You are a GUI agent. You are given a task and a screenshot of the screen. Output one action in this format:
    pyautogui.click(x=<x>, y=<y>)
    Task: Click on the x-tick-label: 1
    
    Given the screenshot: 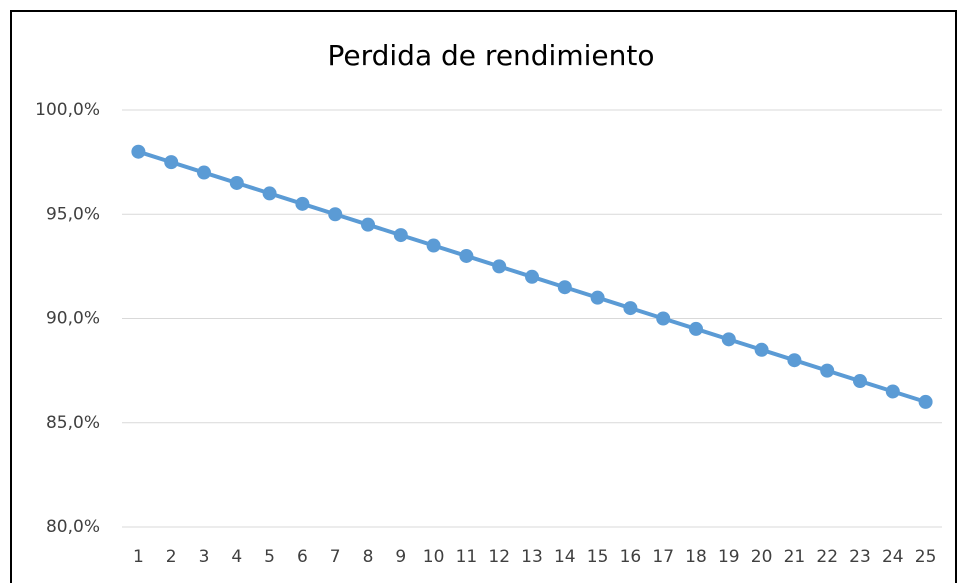 What is the action you would take?
    pyautogui.click(x=138, y=557)
    